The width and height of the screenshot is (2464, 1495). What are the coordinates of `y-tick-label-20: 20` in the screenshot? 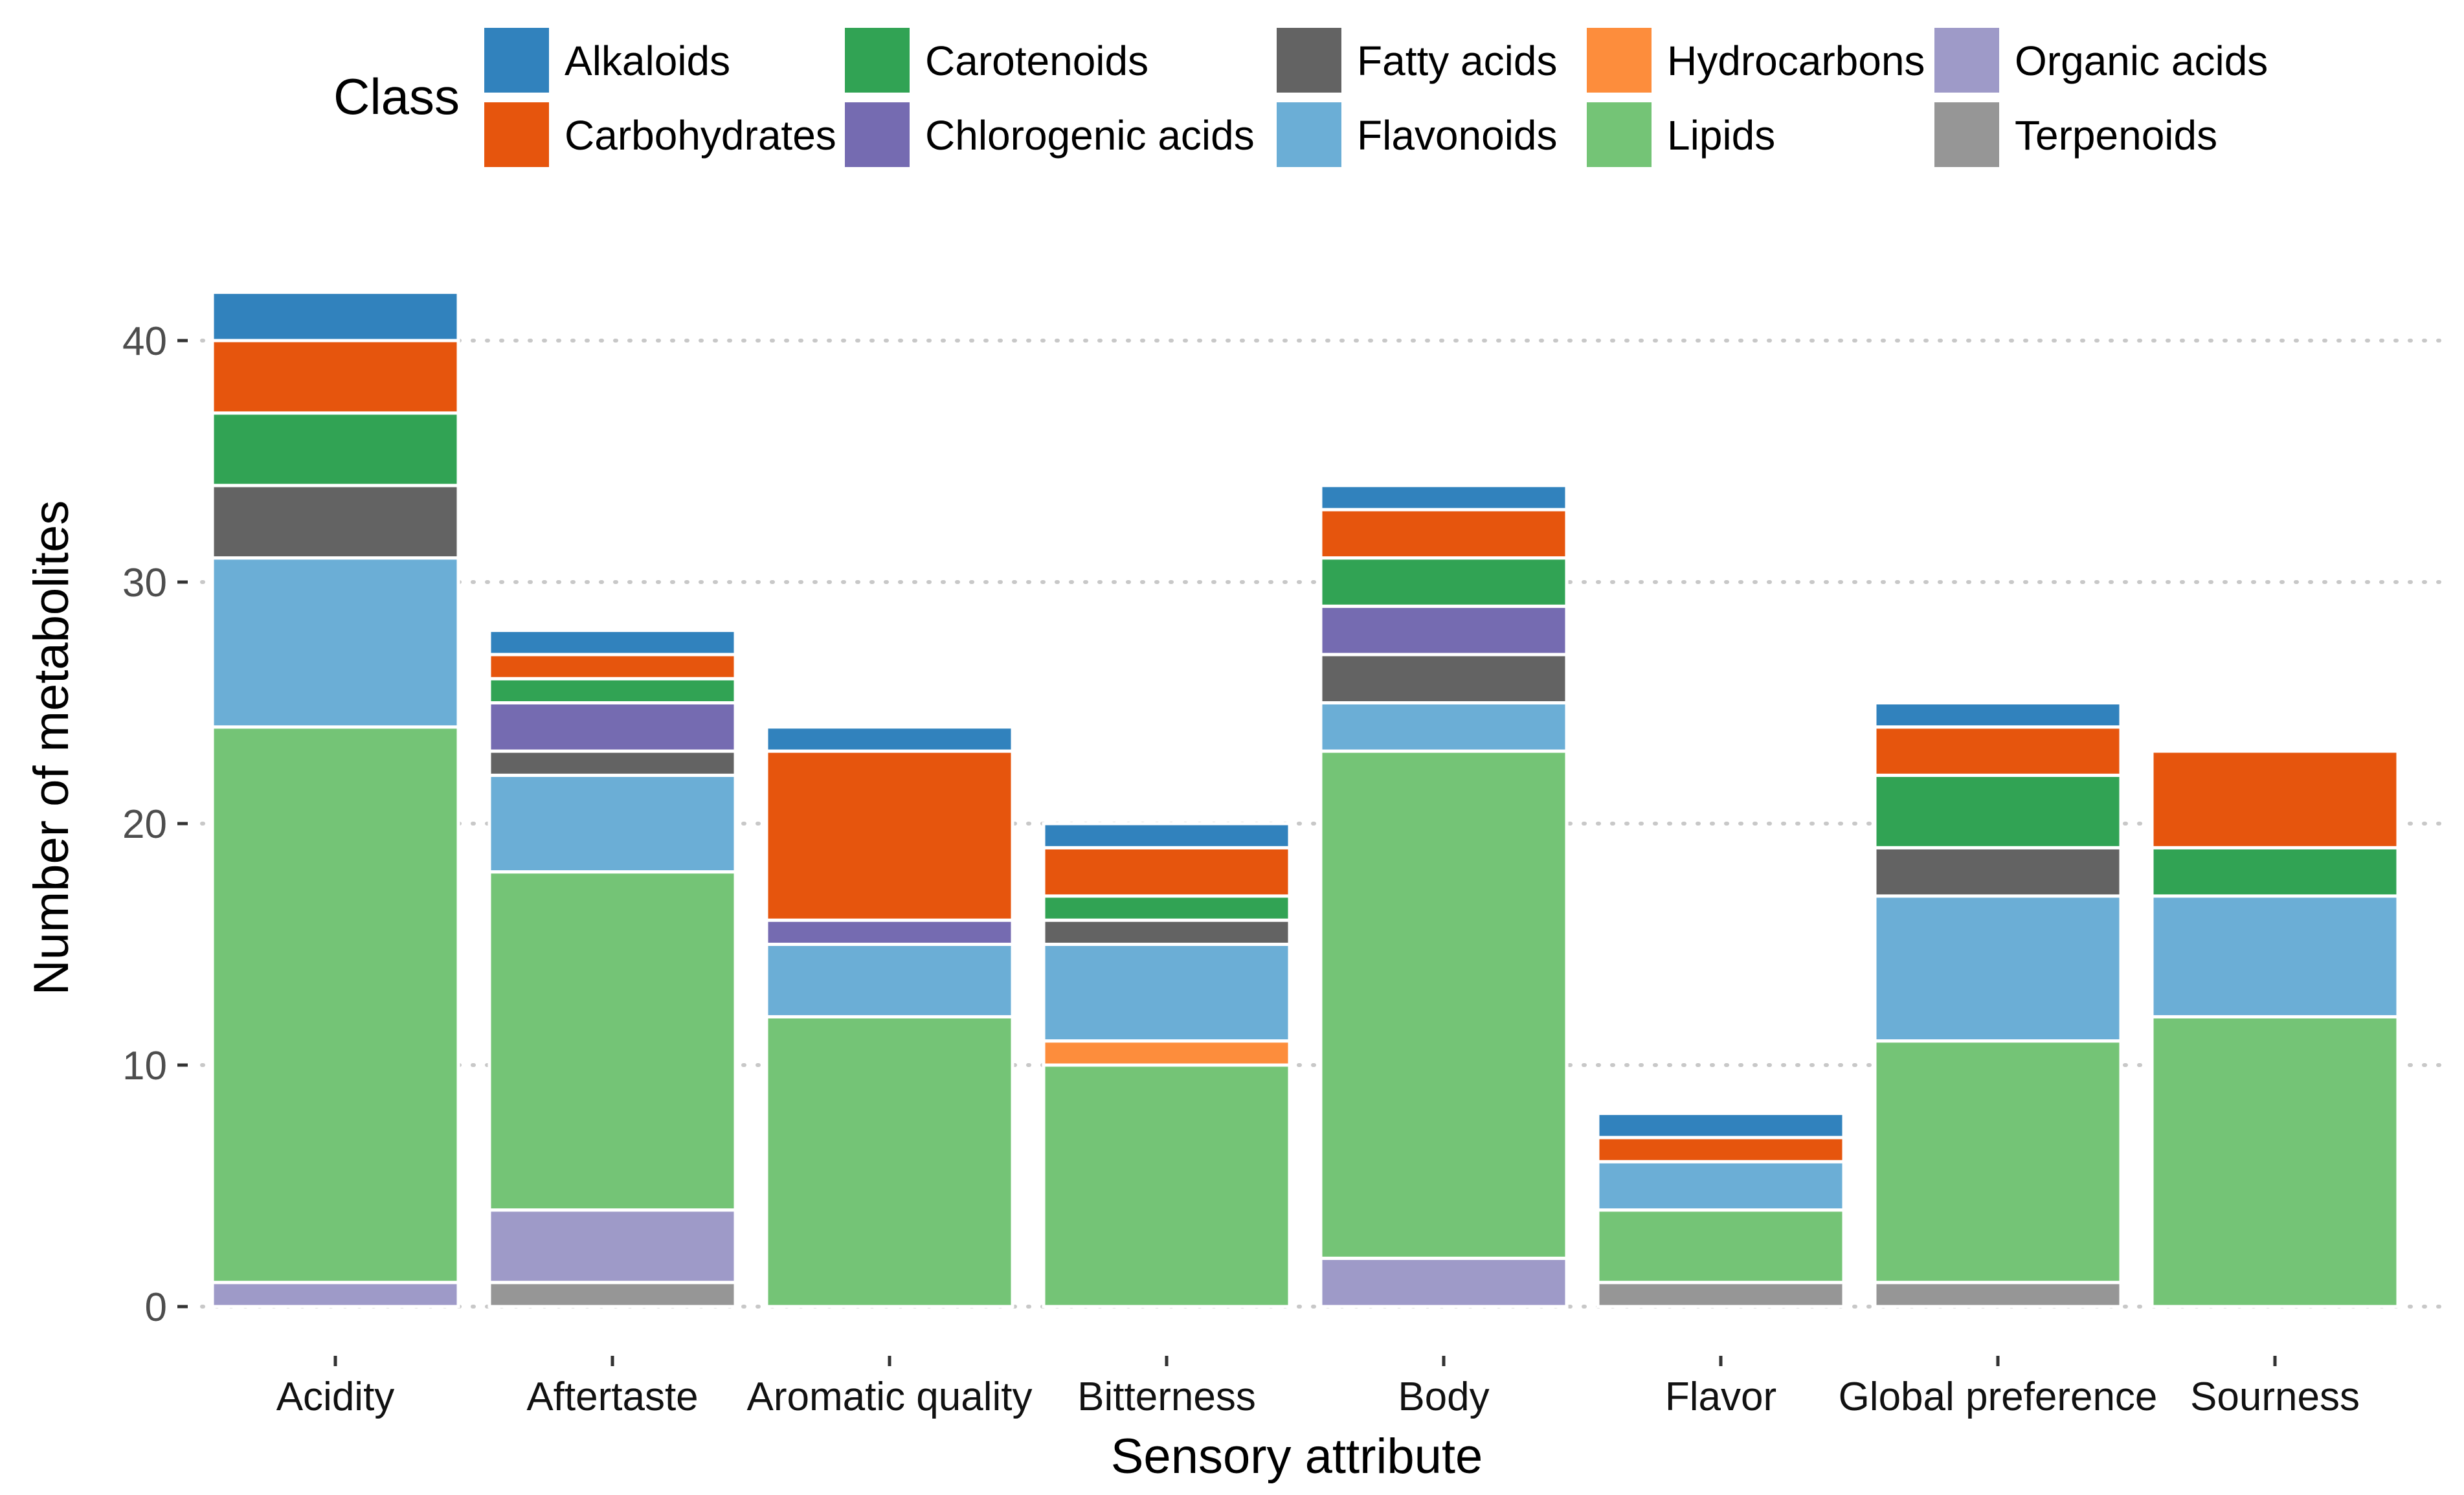 It's located at (144, 824).